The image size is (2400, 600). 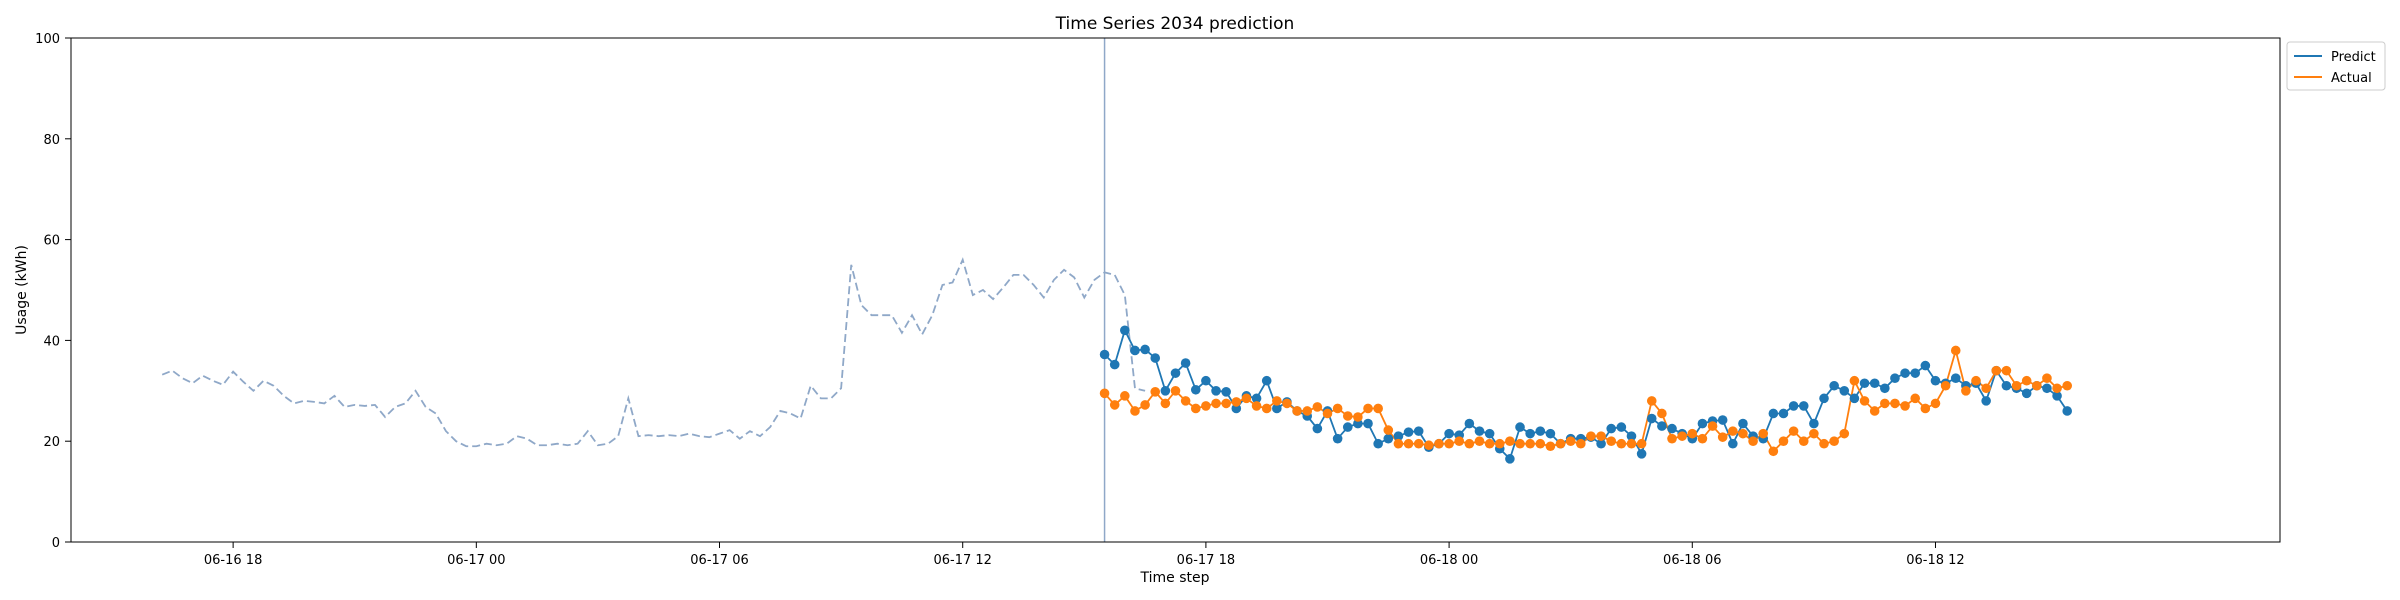 I want to click on legend: Predict Actual, so click(x=2336, y=66).